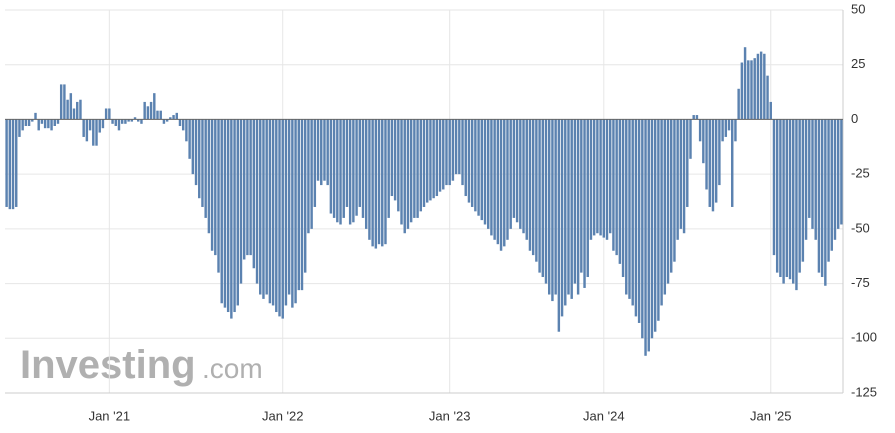 The width and height of the screenshot is (895, 433). I want to click on watermark-brand: Investing, so click(108, 365).